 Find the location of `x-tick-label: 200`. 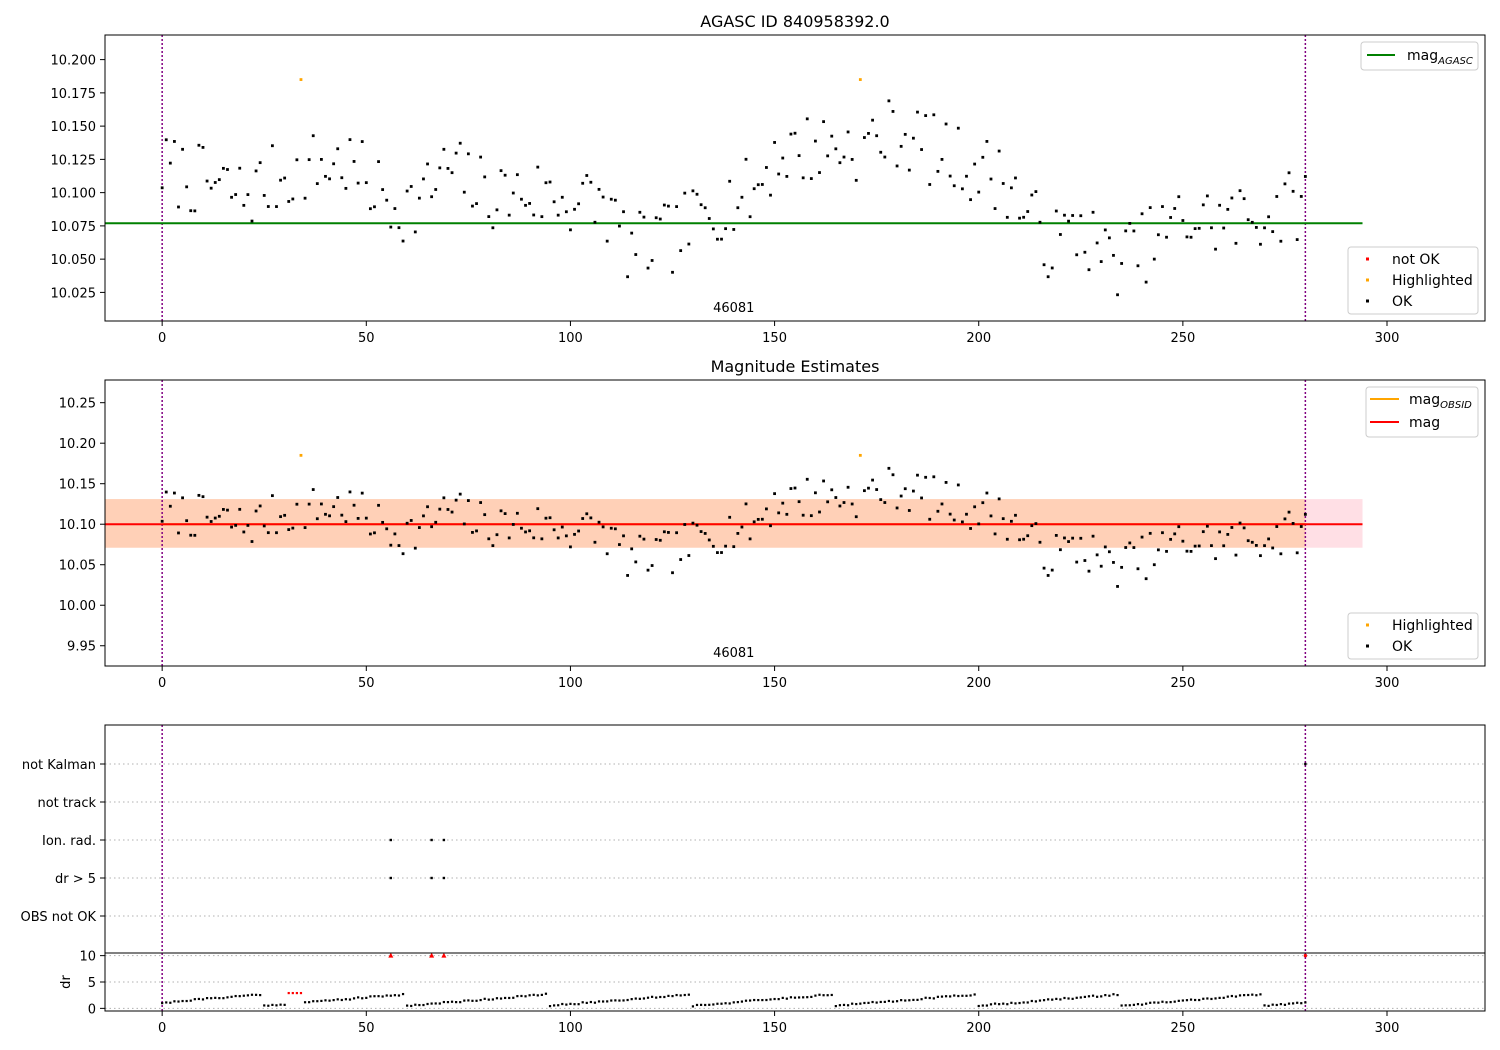

x-tick-label: 200 is located at coordinates (978, 683).